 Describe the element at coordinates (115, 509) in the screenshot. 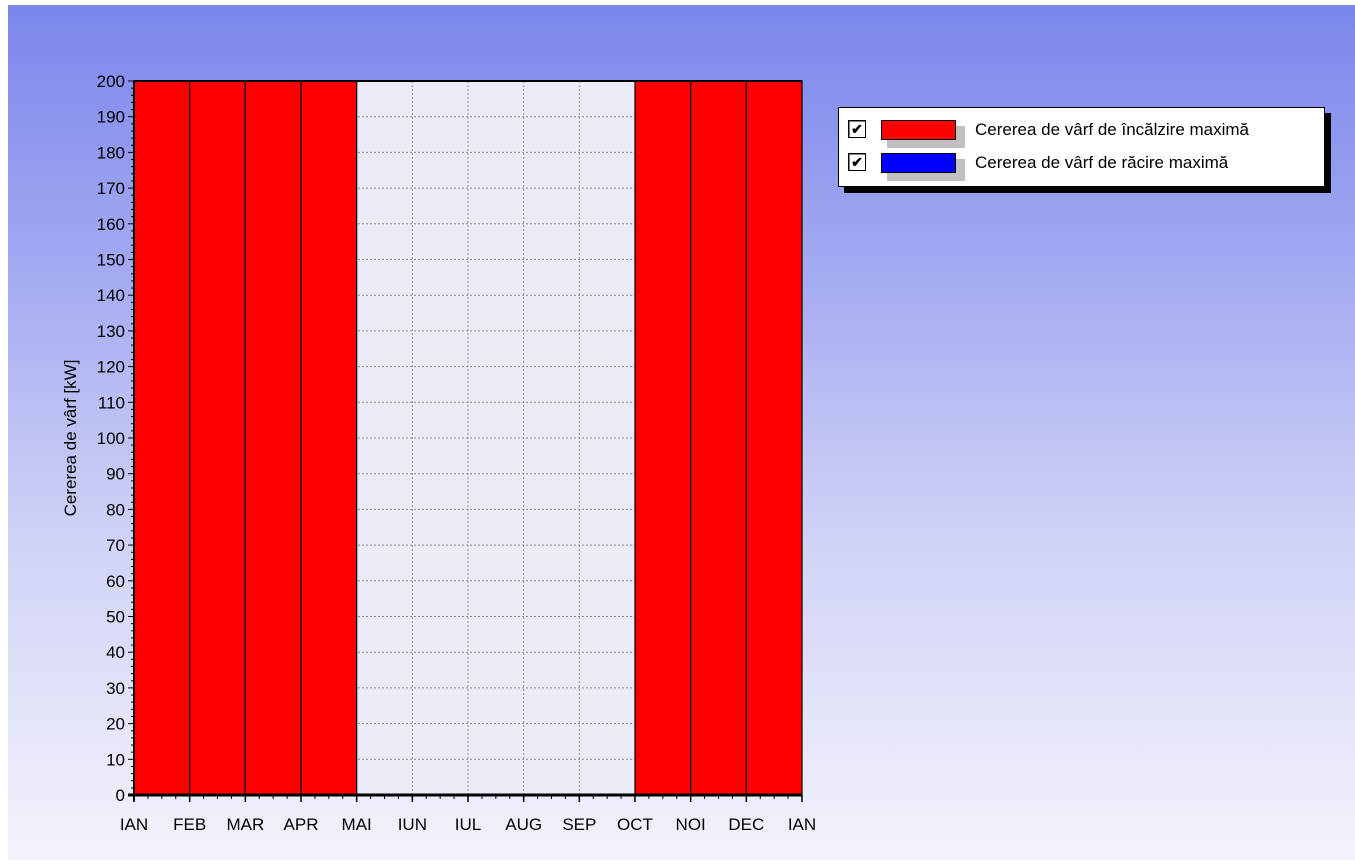

I see `y-tick-label: 80` at that location.